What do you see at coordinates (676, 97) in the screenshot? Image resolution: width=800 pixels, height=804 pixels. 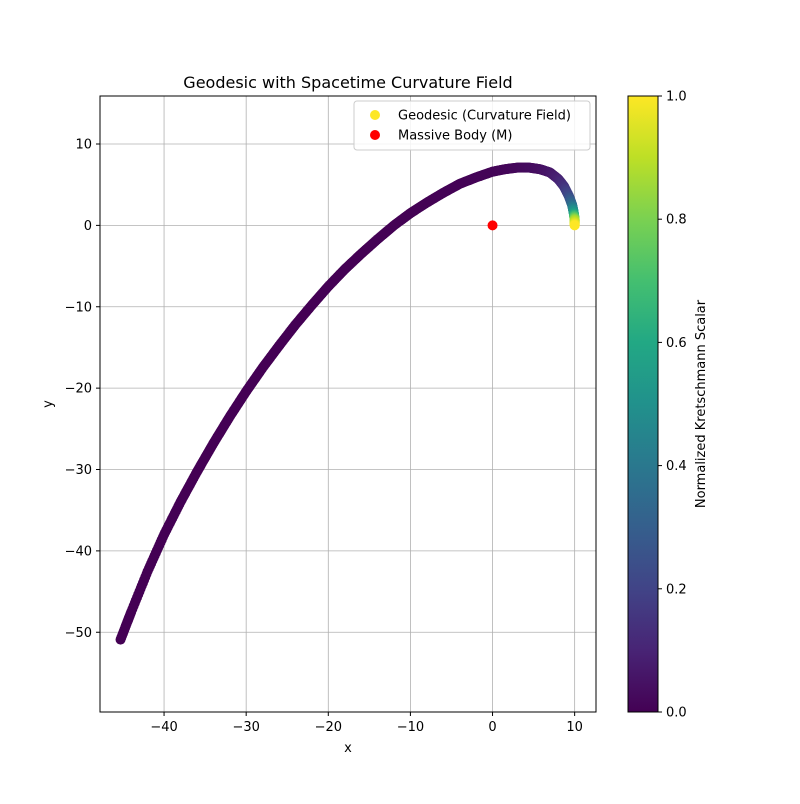 I see `colorbar-tick-label: 1.0` at bounding box center [676, 97].